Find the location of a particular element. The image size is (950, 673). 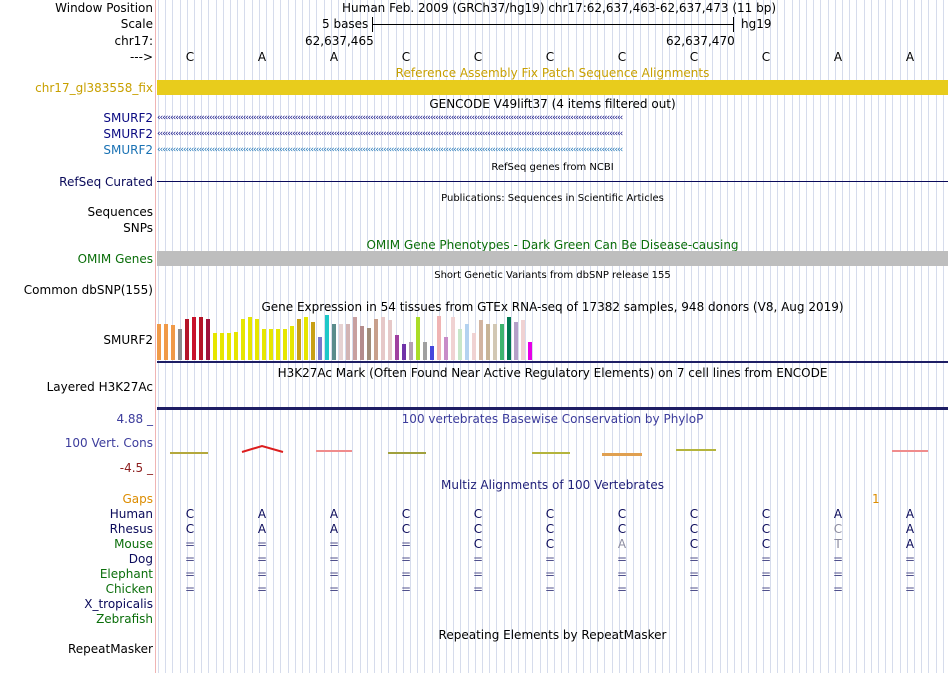

snps-label: SNPs is located at coordinates (138, 228).